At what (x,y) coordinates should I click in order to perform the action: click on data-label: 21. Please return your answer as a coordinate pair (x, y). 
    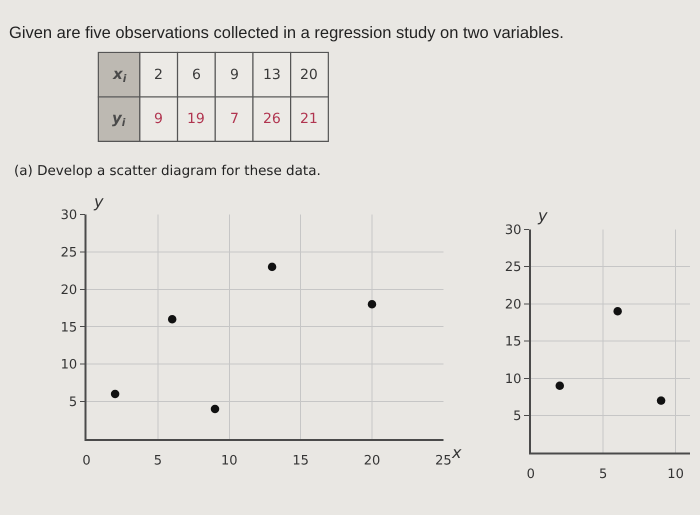
    Looking at the image, I should click on (309, 119).